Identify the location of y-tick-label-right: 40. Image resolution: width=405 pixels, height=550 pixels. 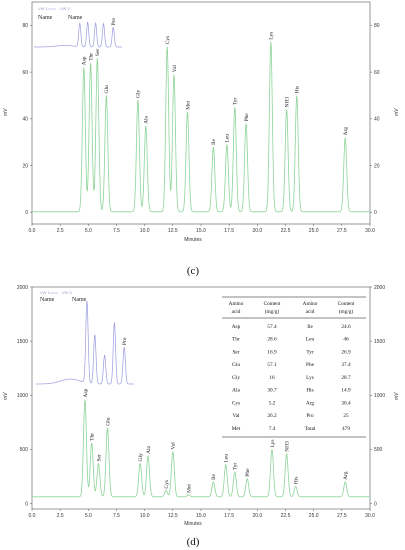
(377, 120).